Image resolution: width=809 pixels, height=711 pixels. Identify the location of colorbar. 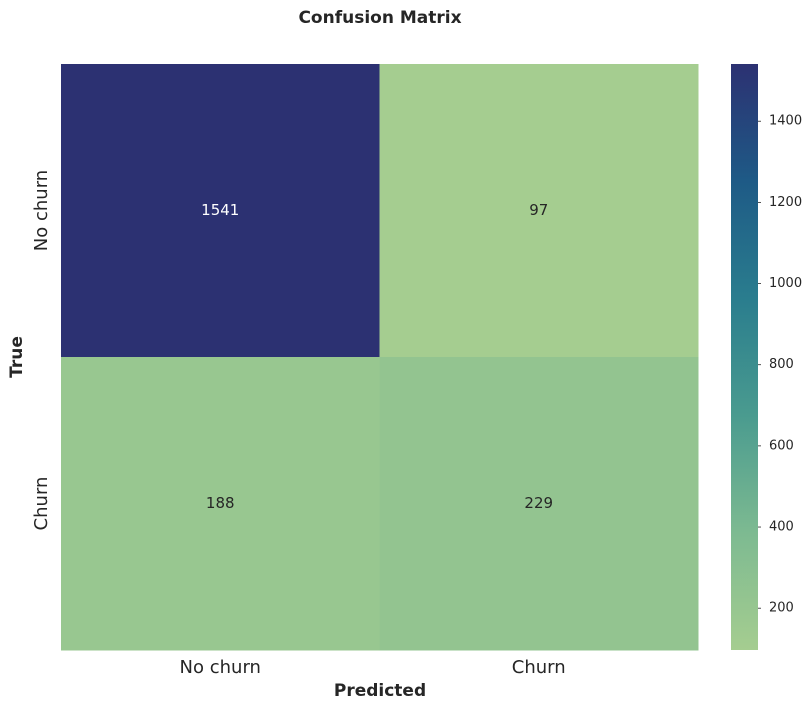
(744, 357).